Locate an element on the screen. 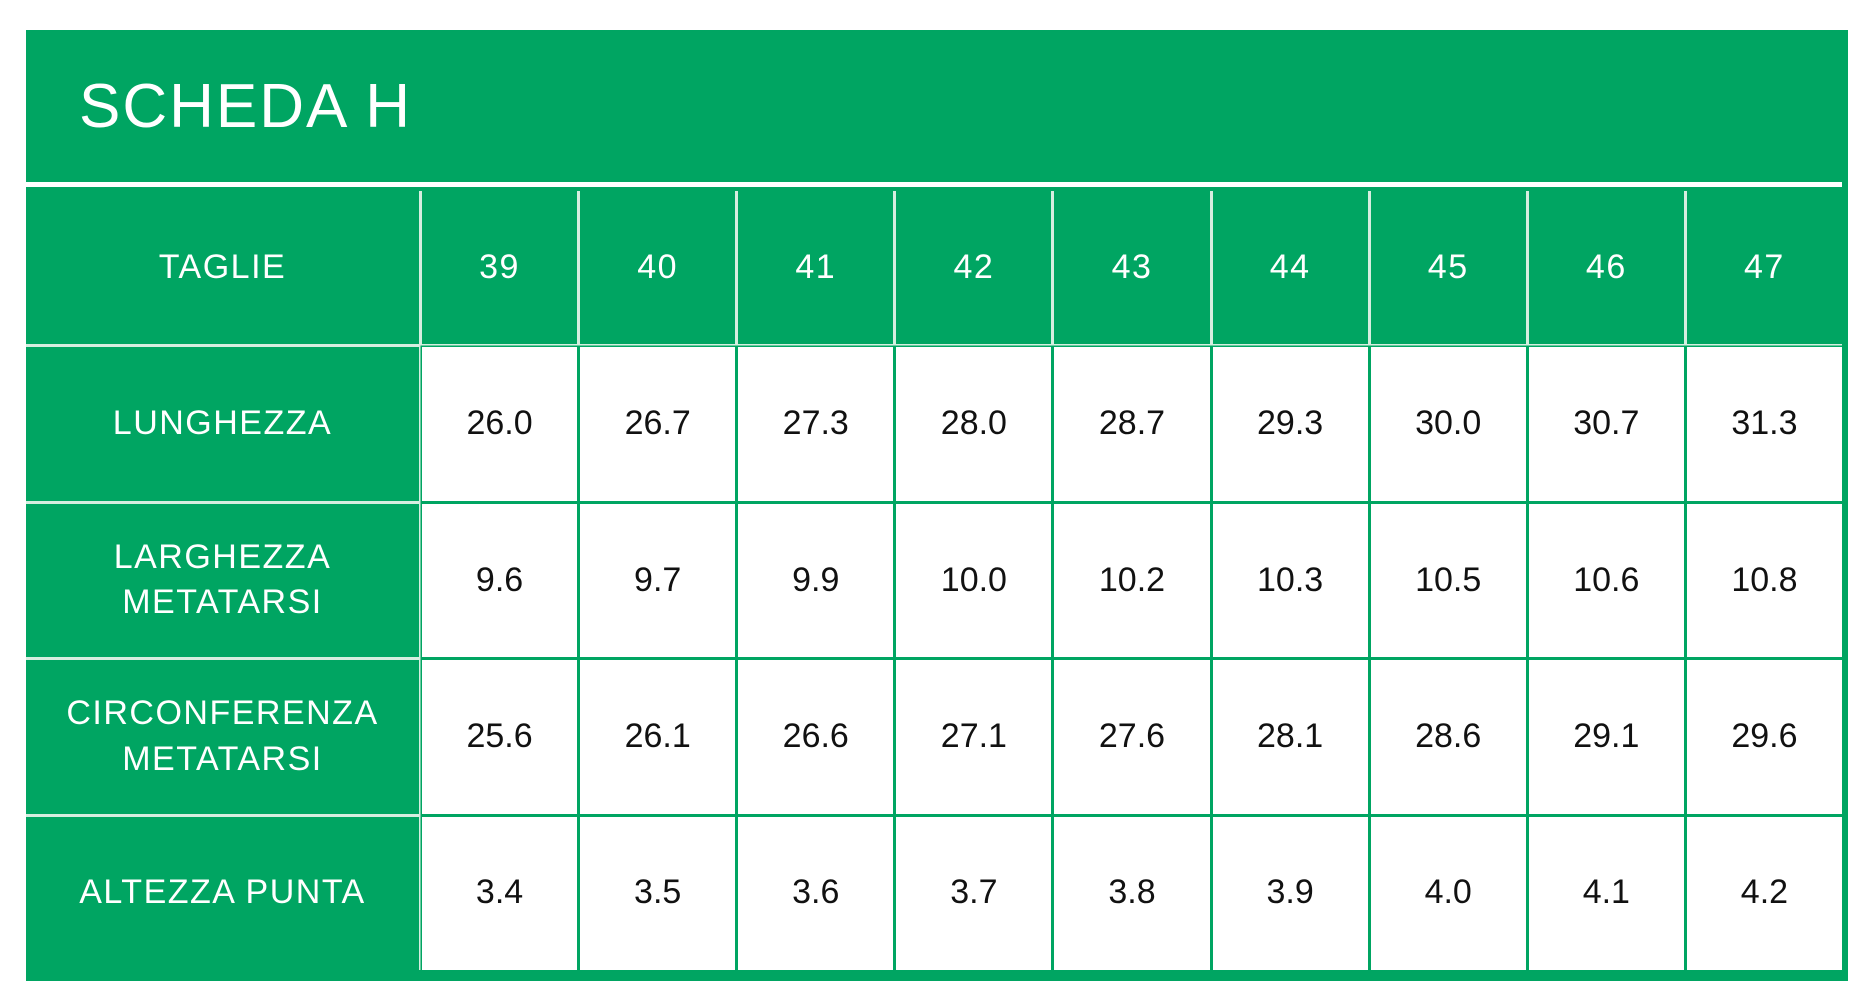 The height and width of the screenshot is (1000, 1866). cell-value: 31.3 is located at coordinates (1764, 424).